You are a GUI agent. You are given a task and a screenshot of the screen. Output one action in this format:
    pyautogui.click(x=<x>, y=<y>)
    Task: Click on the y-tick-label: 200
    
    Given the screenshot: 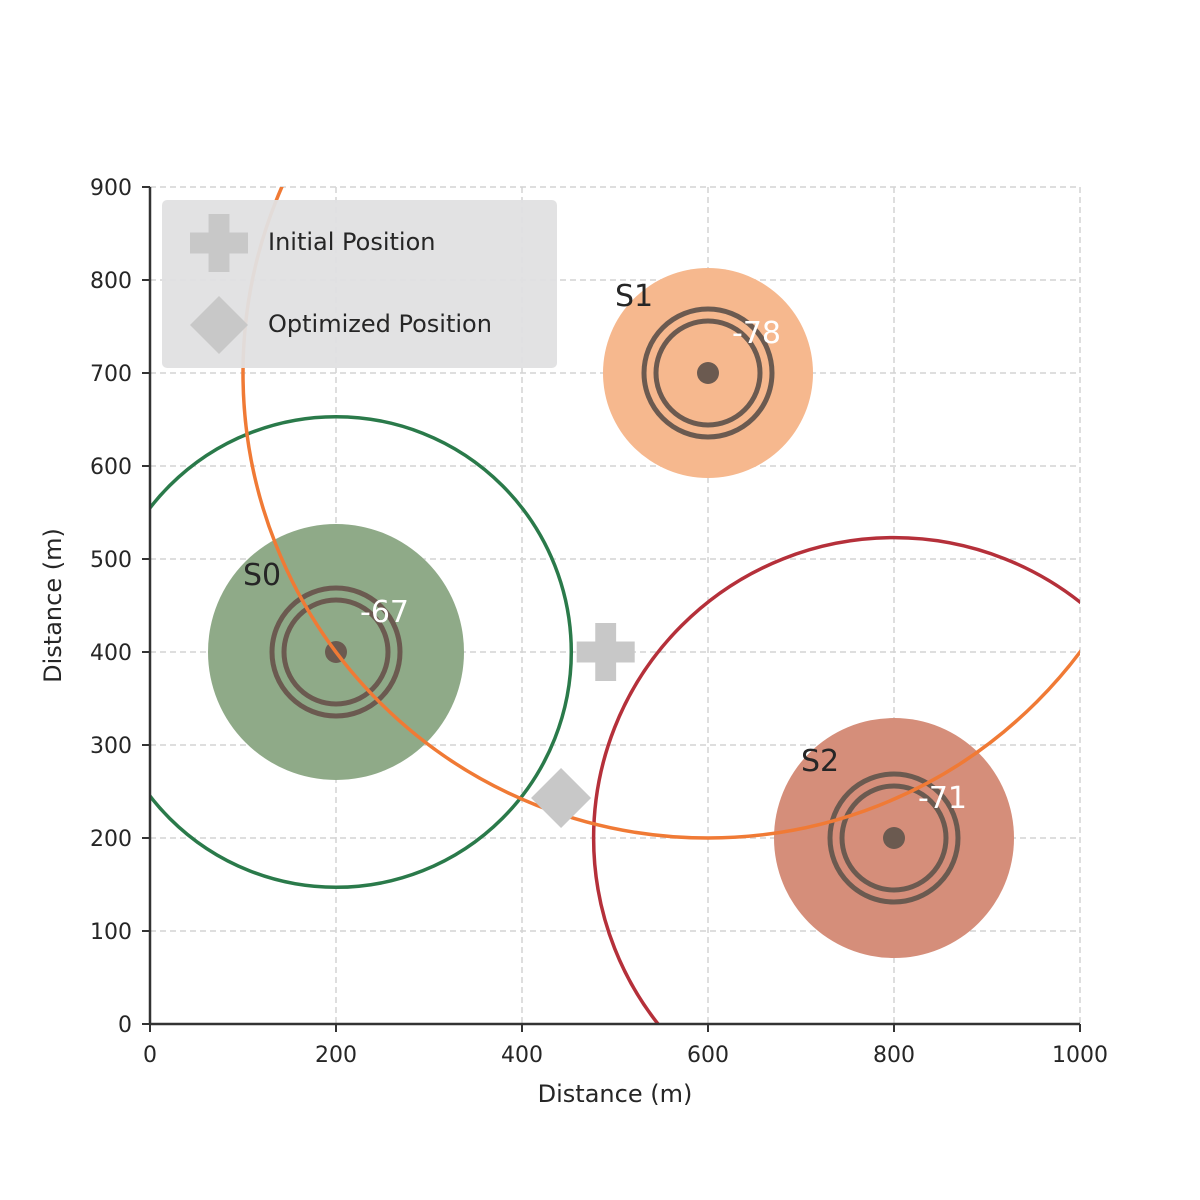 What is the action you would take?
    pyautogui.click(x=111, y=839)
    